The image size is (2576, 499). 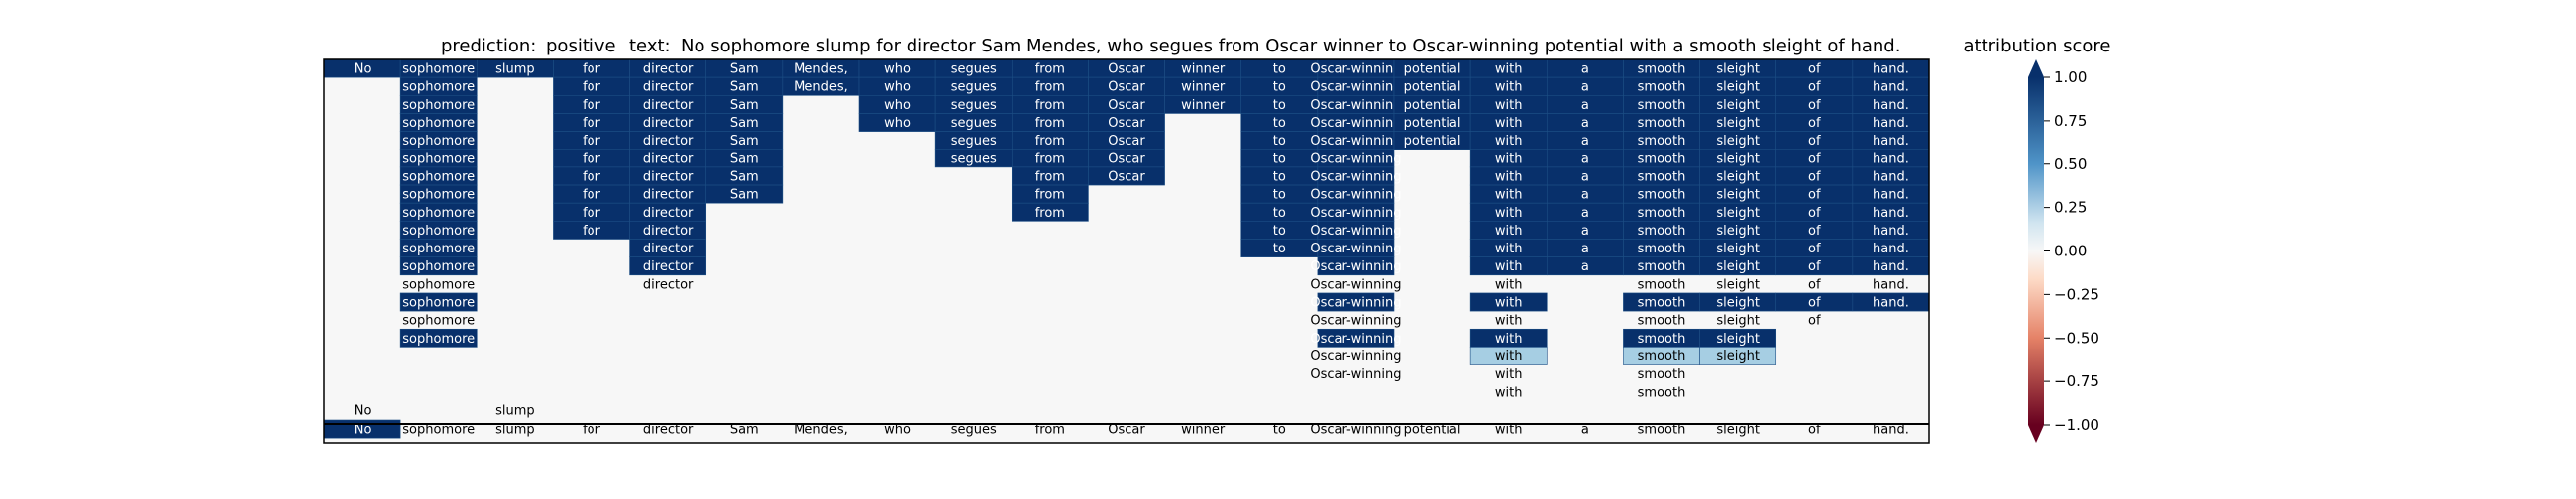 I want to click on colorbar-tick-label: 0.75, so click(x=2071, y=121).